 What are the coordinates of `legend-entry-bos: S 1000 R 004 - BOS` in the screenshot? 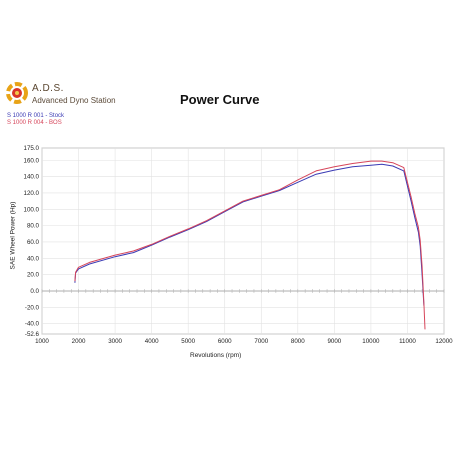 It's located at (34, 123).